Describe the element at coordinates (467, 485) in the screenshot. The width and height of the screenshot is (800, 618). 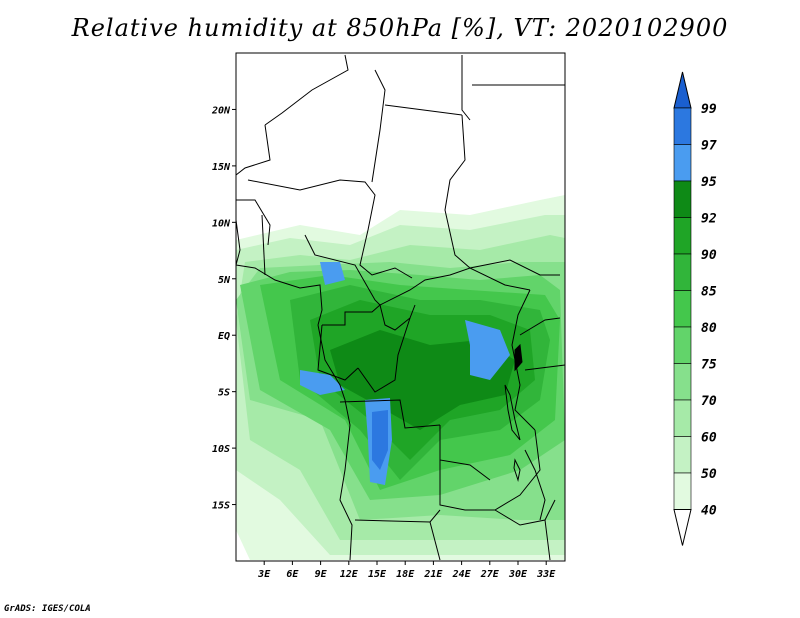
I see `border-angola-zambia` at that location.